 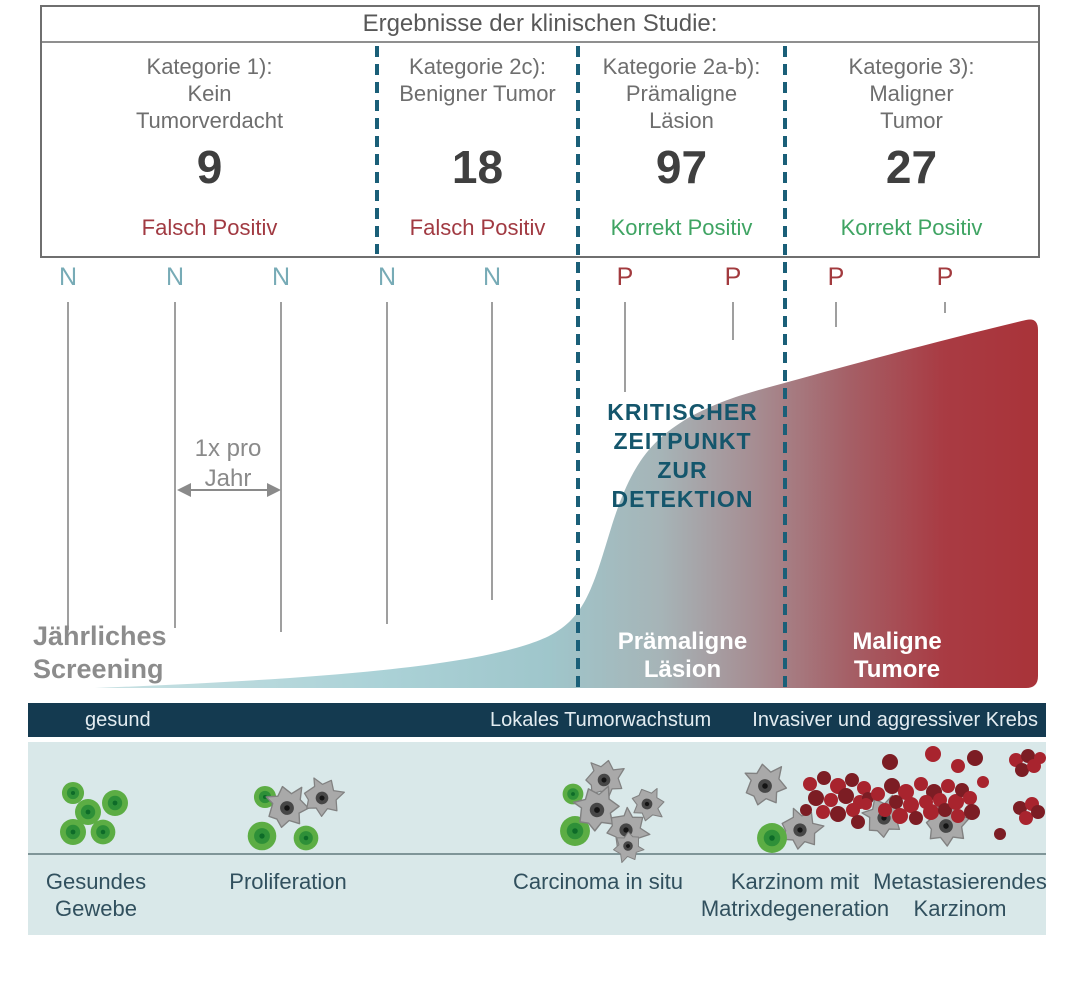 I want to click on category-title: Kategorie 2c): Benigner Tumor, so click(x=477, y=80).